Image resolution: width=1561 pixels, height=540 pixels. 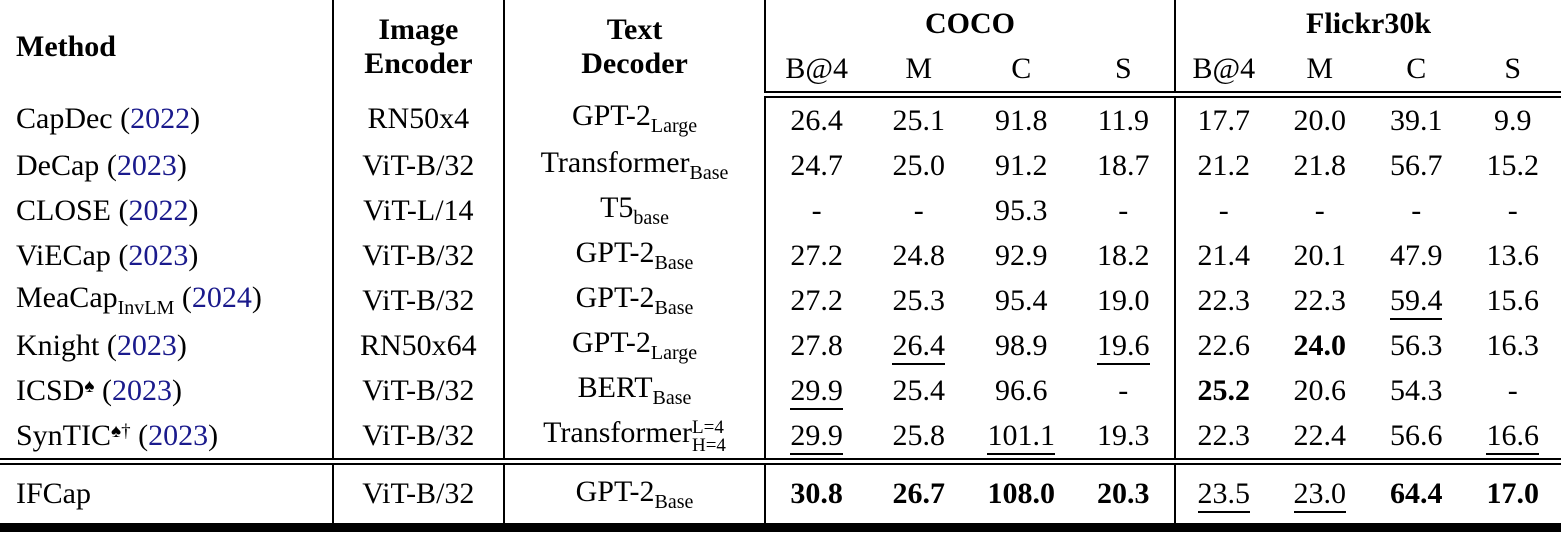 I want to click on decoder-name: BERT, so click(x=615, y=387).